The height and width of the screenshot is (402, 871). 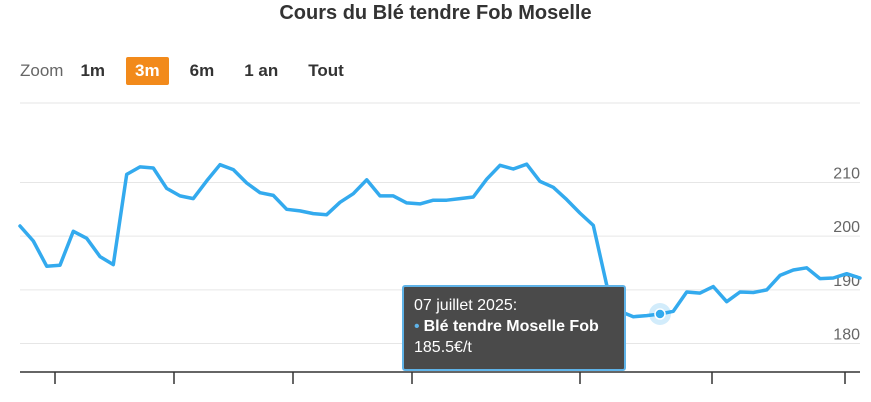 What do you see at coordinates (466, 305) in the screenshot?
I see `tooltip-date: 07 juillet 2025:` at bounding box center [466, 305].